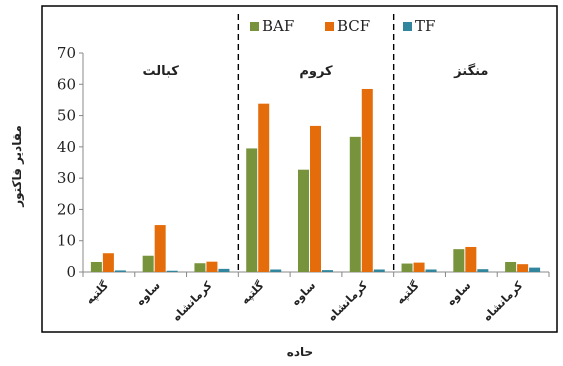 The width and height of the screenshot is (563, 366). Describe the element at coordinates (160, 71) in the screenshot. I see `group-label: کبالت` at that location.